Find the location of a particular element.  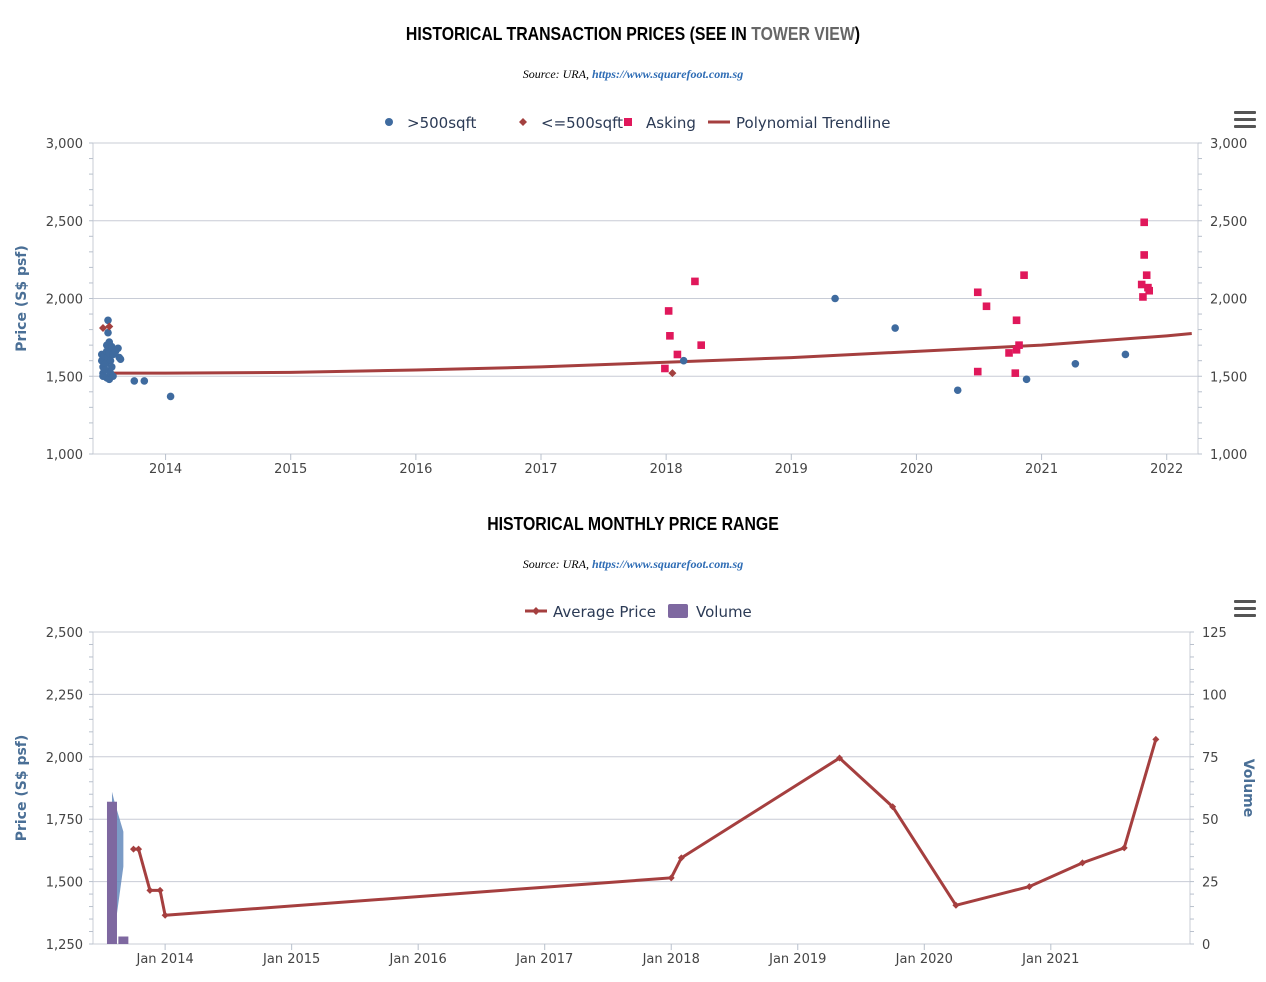

x-tick-label: 2022 is located at coordinates (1166, 469).